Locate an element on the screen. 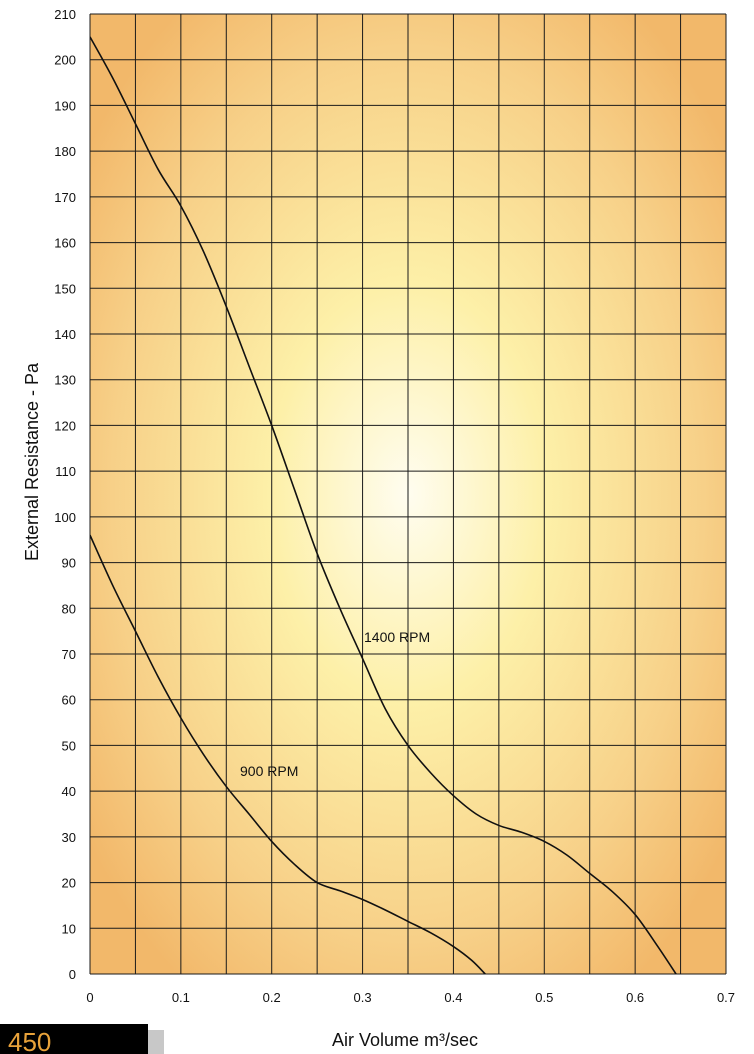  y-tick-label: 190 is located at coordinates (65, 105).